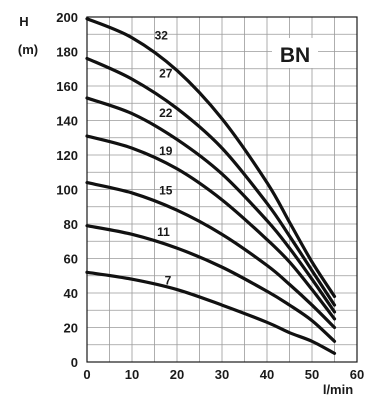 Image resolution: width=367 pixels, height=401 pixels. I want to click on curve-label-7: 7, so click(168, 280).